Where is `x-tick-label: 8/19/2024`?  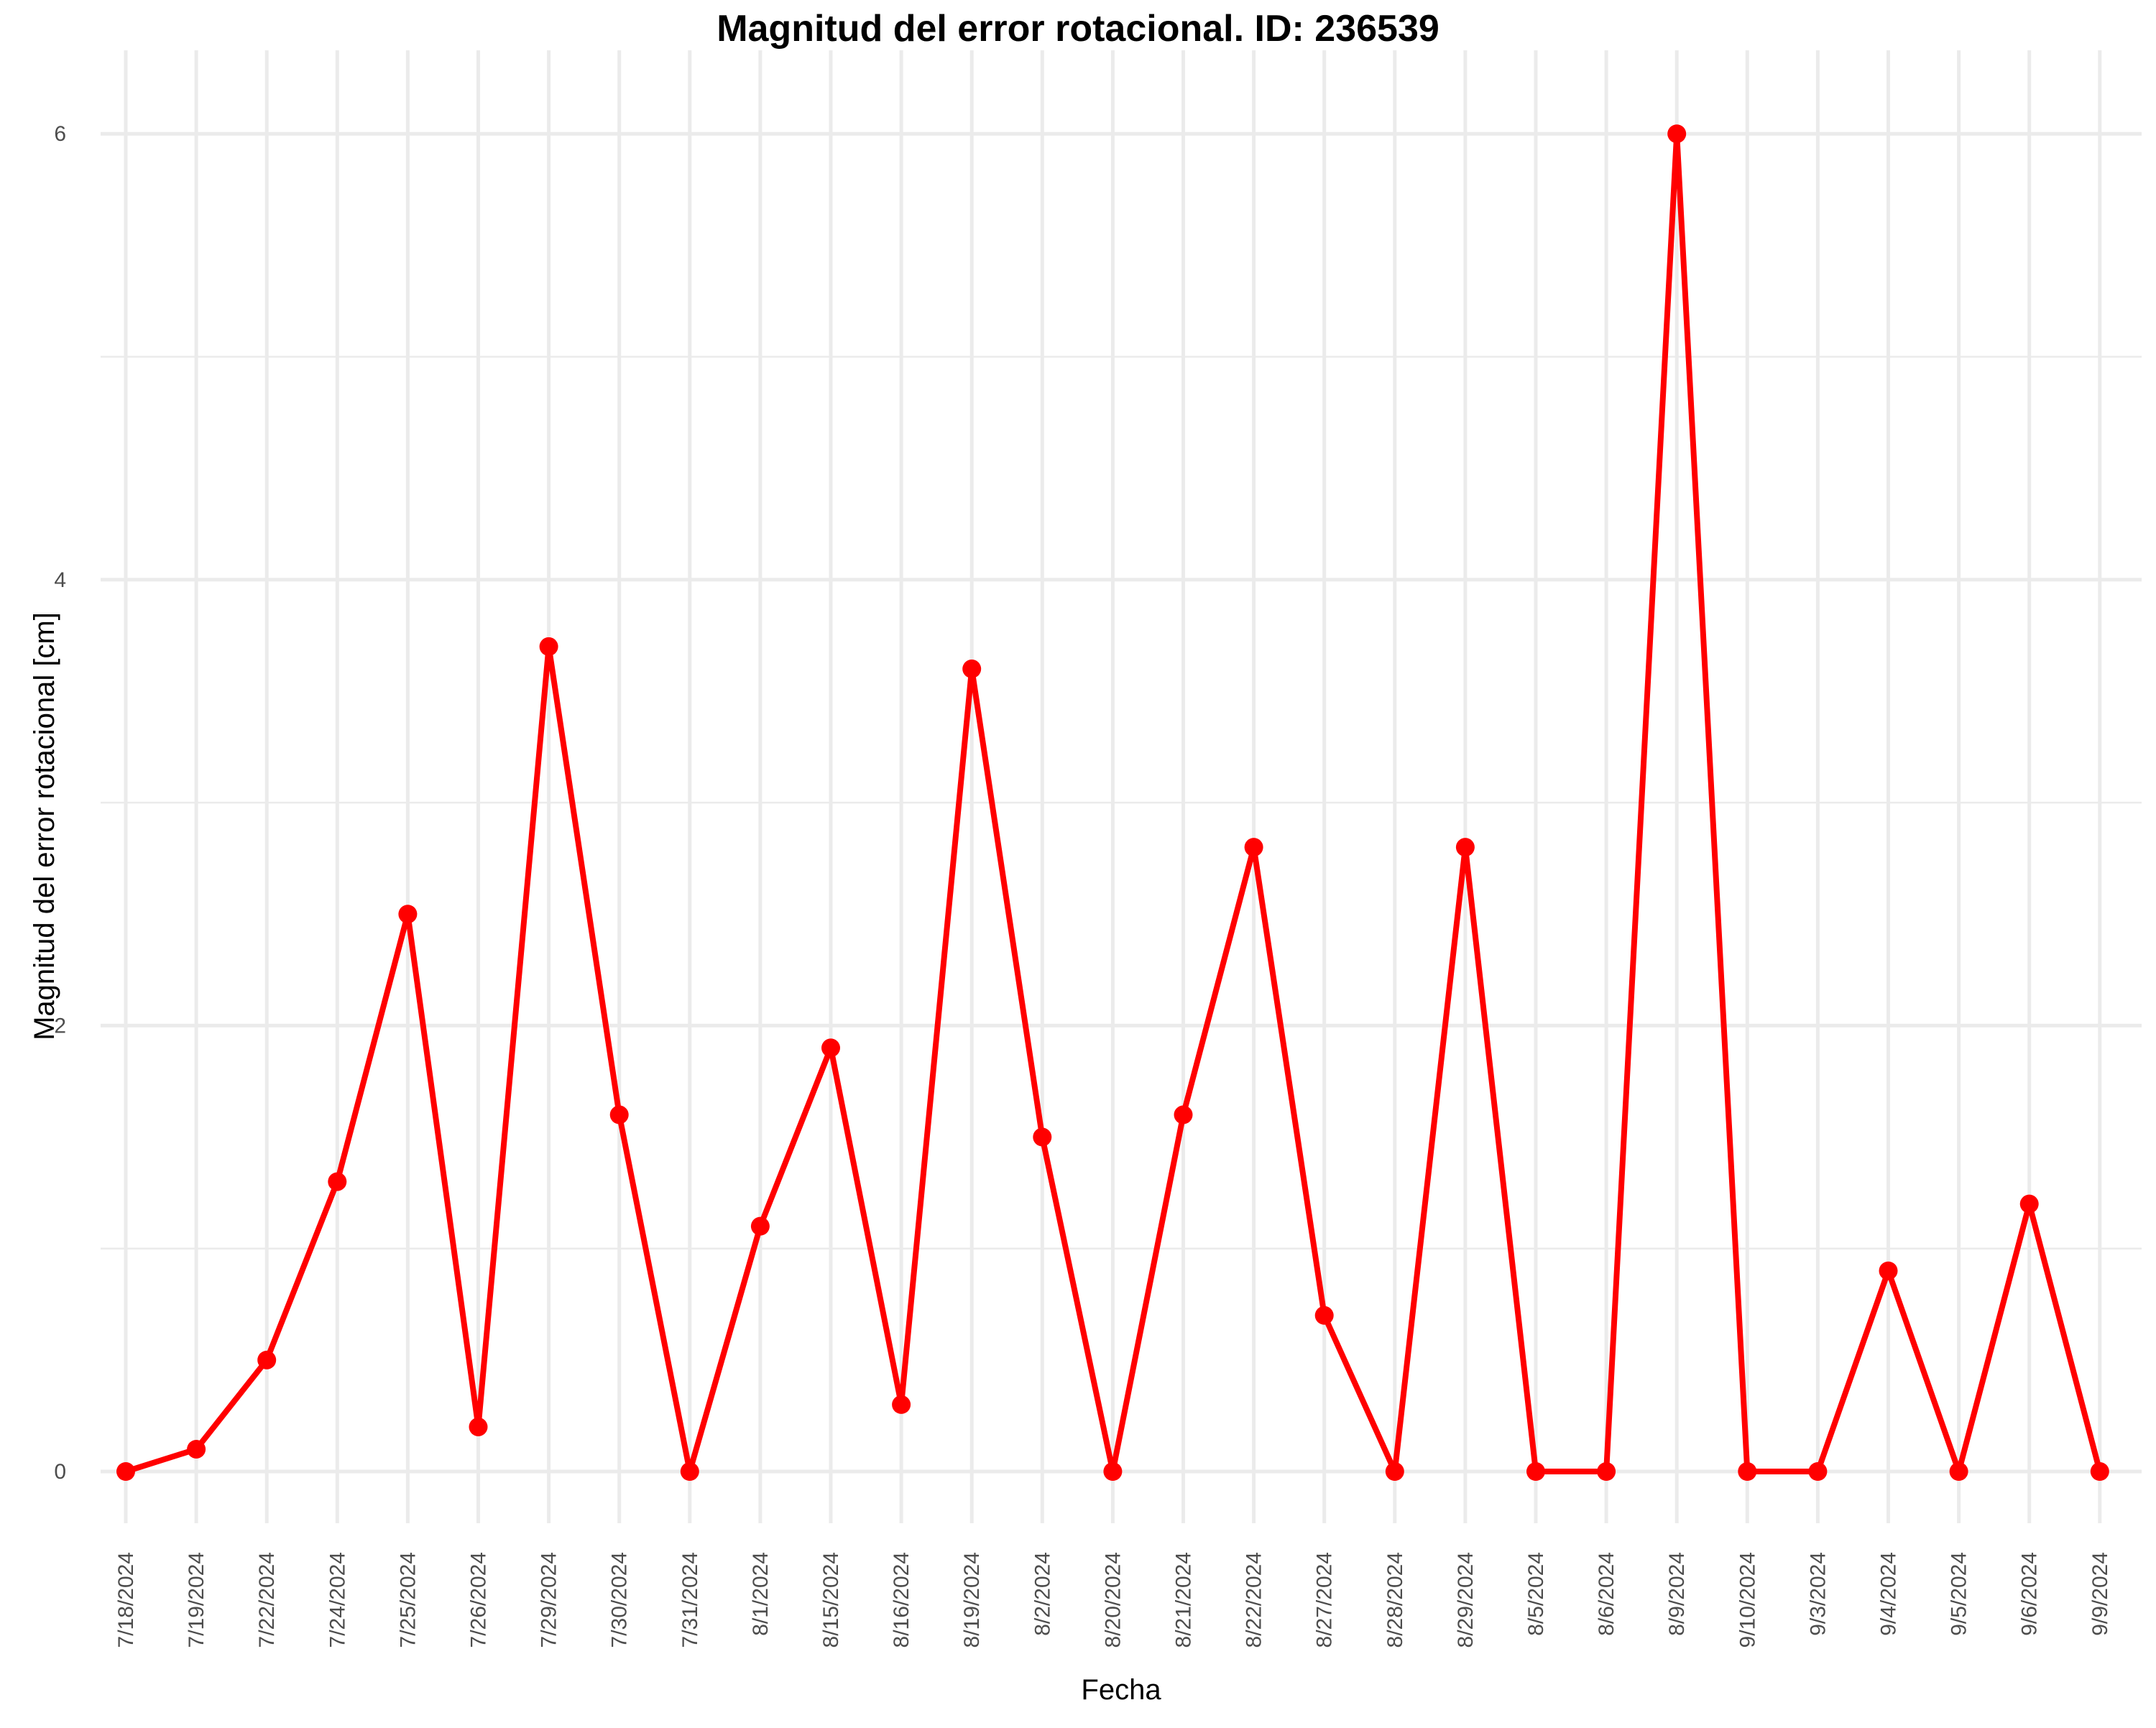
x-tick-label: 8/19/2024 is located at coordinates (972, 1600).